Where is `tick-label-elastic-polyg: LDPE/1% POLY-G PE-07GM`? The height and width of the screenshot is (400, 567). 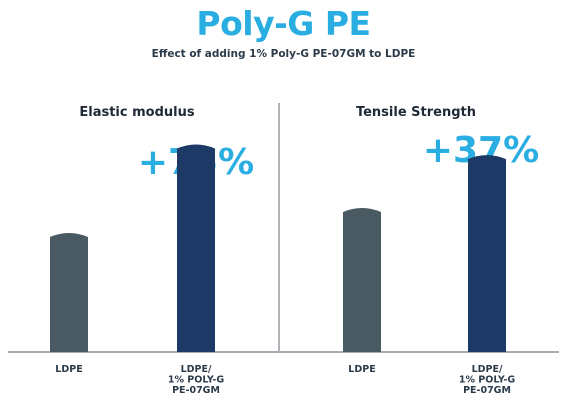 tick-label-elastic-polyg: LDPE/1% POLY-G PE-07GM is located at coordinates (196, 380).